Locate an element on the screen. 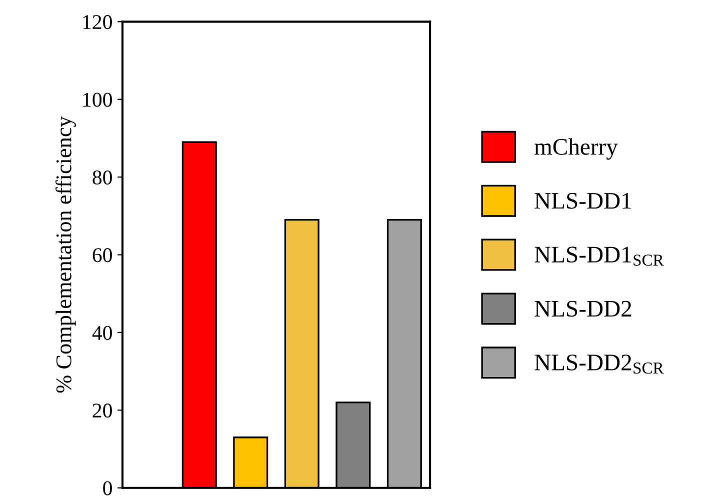  legend-label: NLS-DD1$_{SCR}$ is located at coordinates (599, 256).